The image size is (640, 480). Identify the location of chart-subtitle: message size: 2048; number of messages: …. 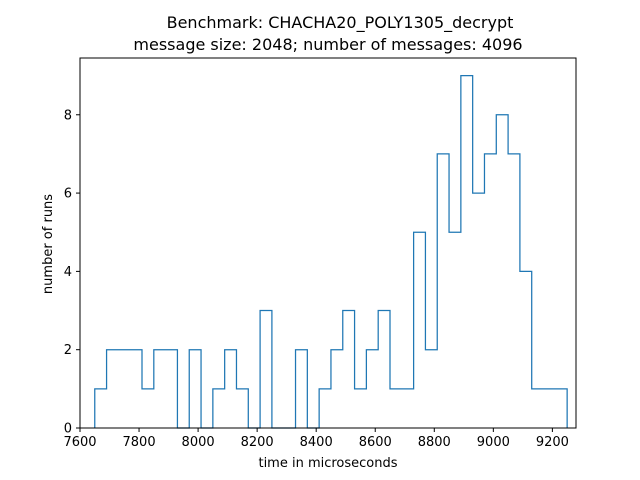
(327, 44).